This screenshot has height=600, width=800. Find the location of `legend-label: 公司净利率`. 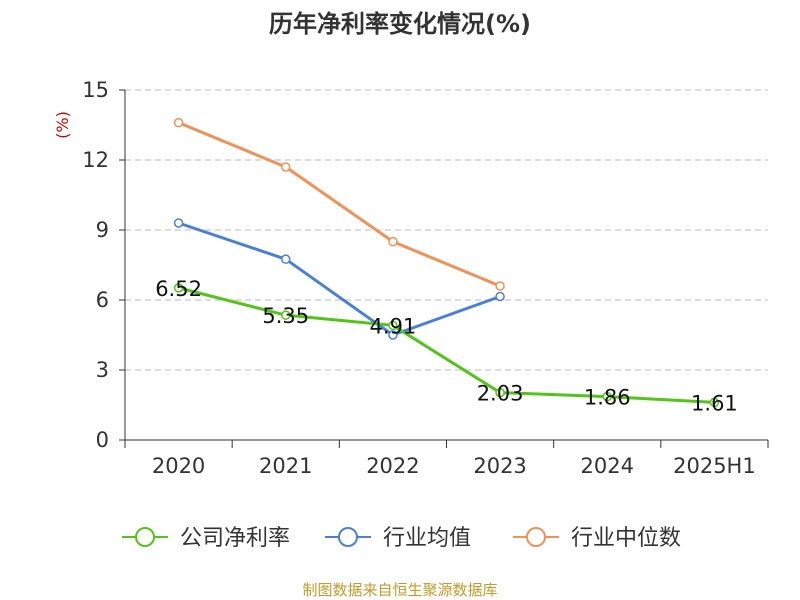

legend-label: 公司净利率 is located at coordinates (235, 538).